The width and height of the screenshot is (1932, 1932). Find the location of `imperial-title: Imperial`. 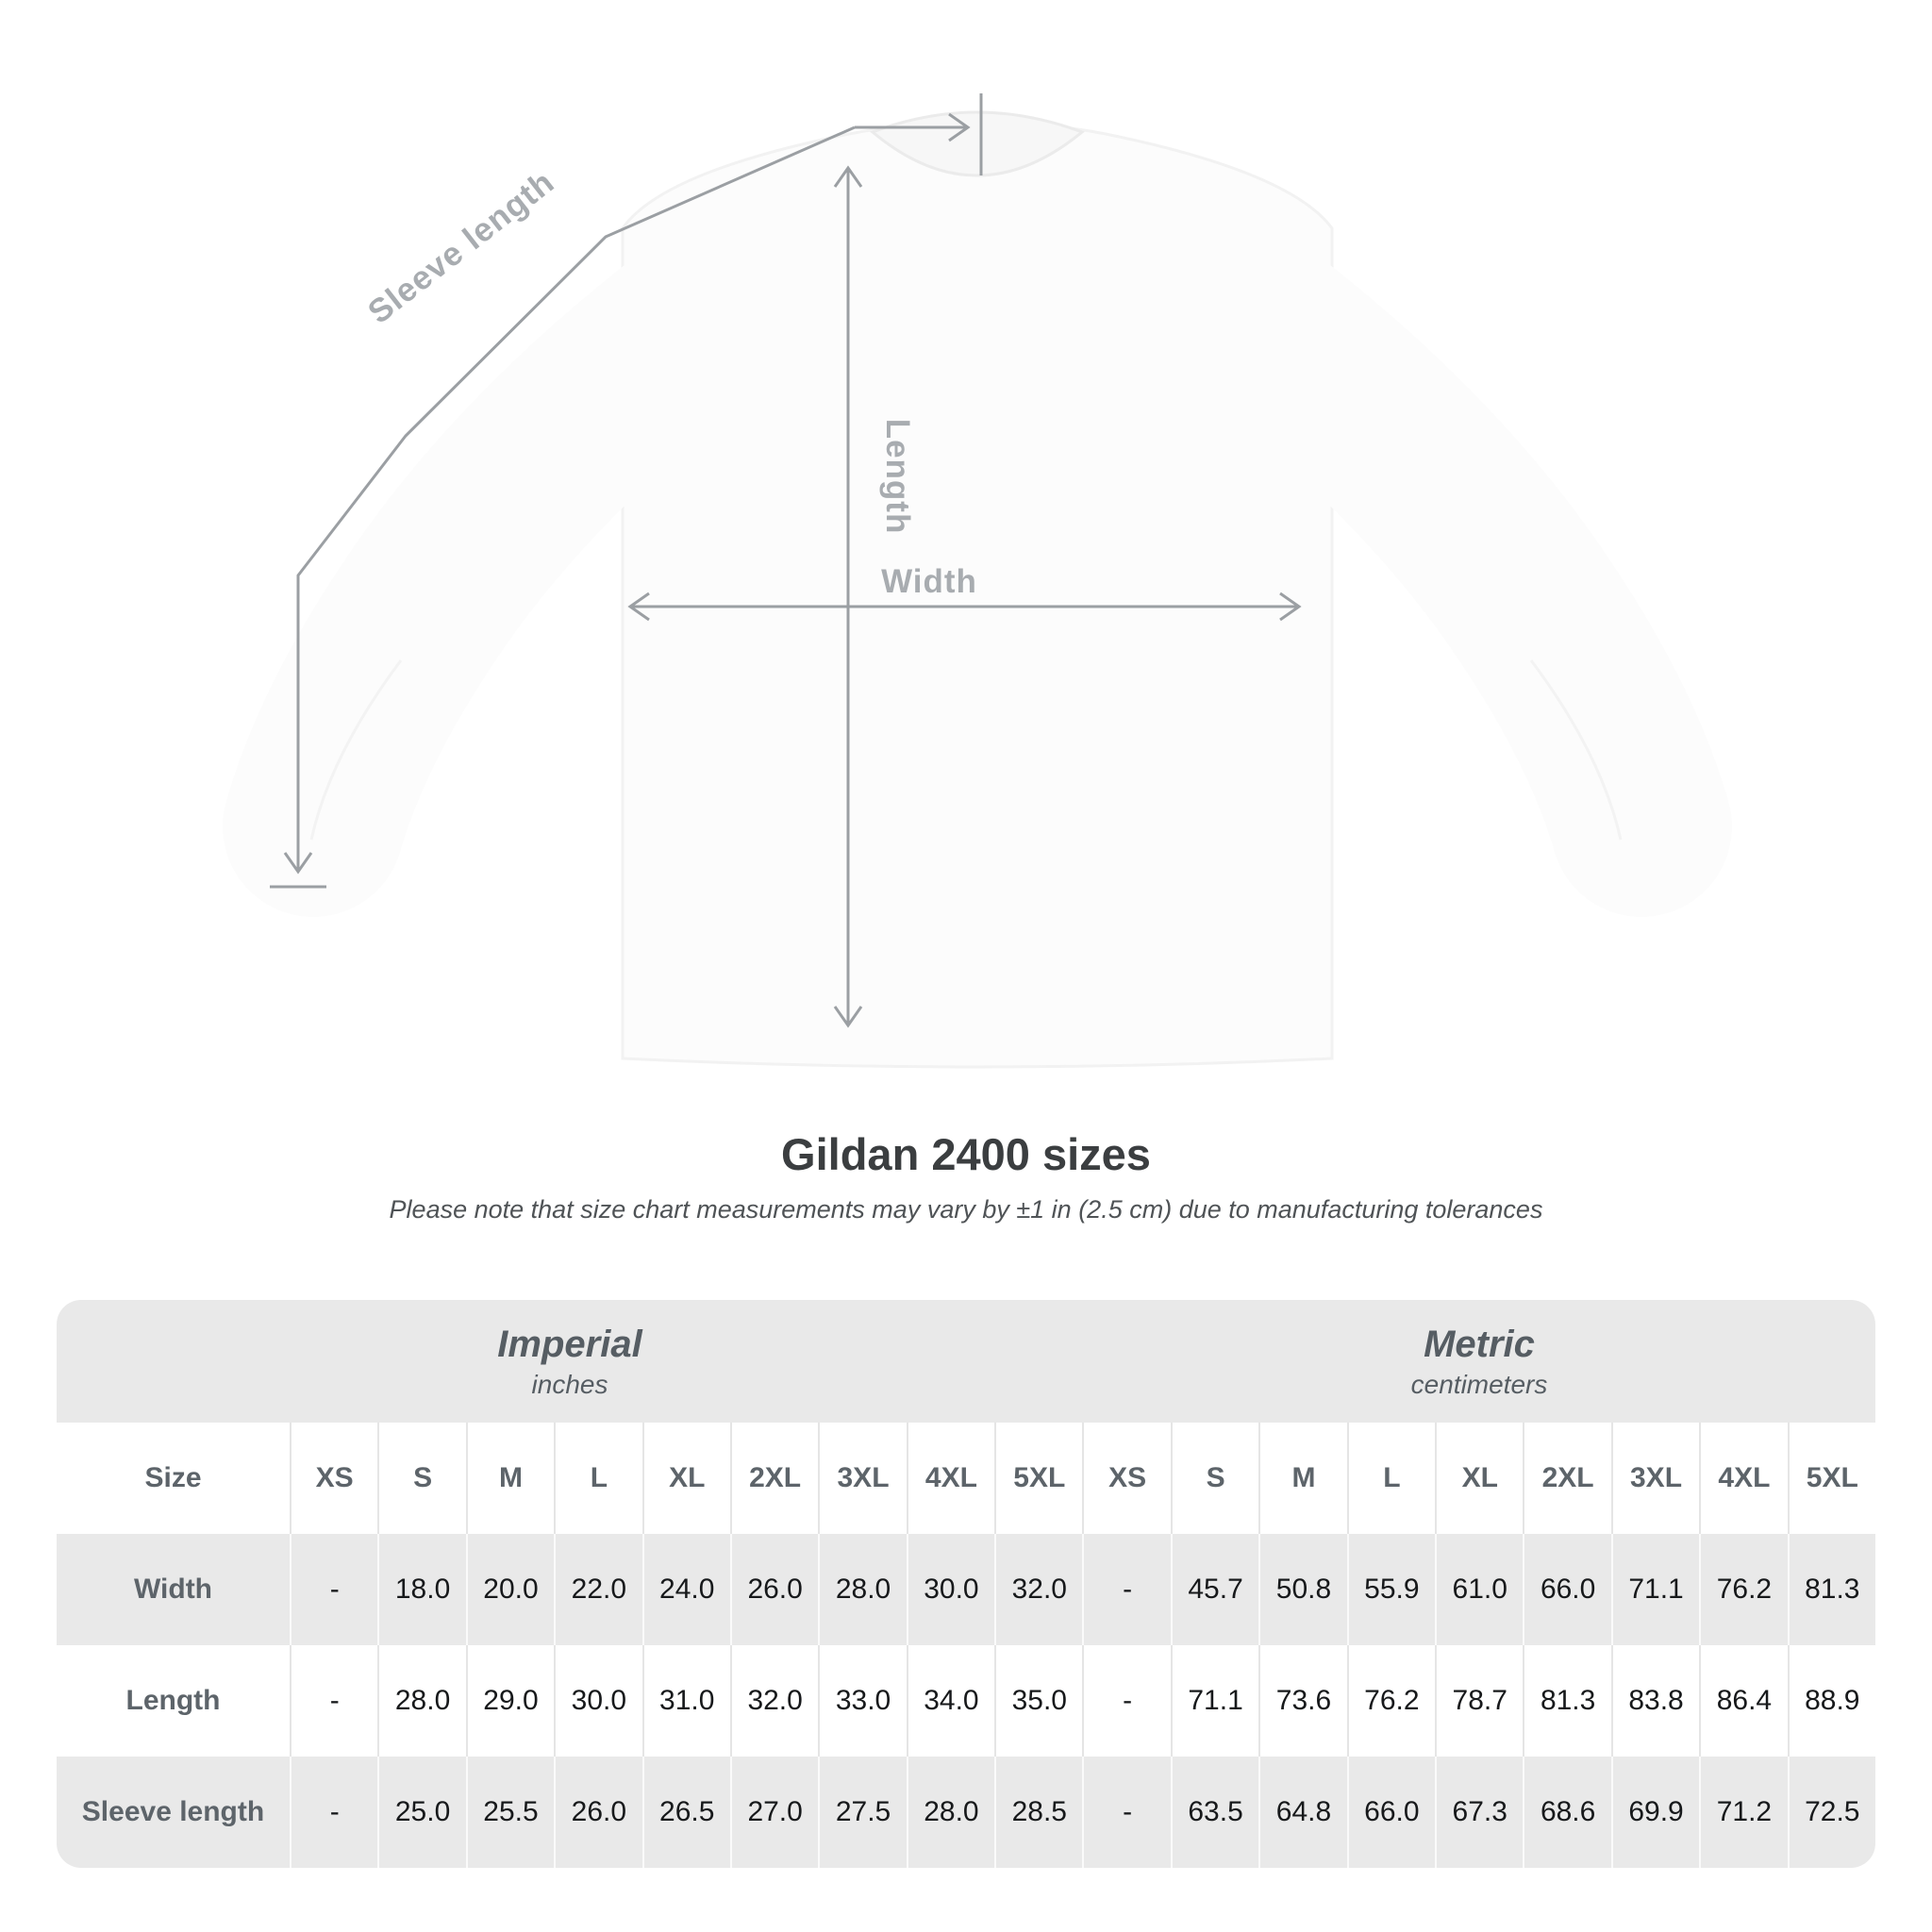

imperial-title: Imperial is located at coordinates (569, 1344).